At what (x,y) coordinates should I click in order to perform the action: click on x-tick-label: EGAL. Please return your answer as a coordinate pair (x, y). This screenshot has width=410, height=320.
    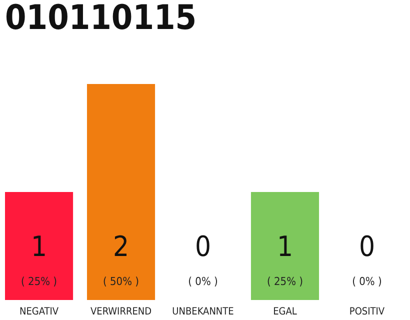
    Looking at the image, I should click on (285, 312).